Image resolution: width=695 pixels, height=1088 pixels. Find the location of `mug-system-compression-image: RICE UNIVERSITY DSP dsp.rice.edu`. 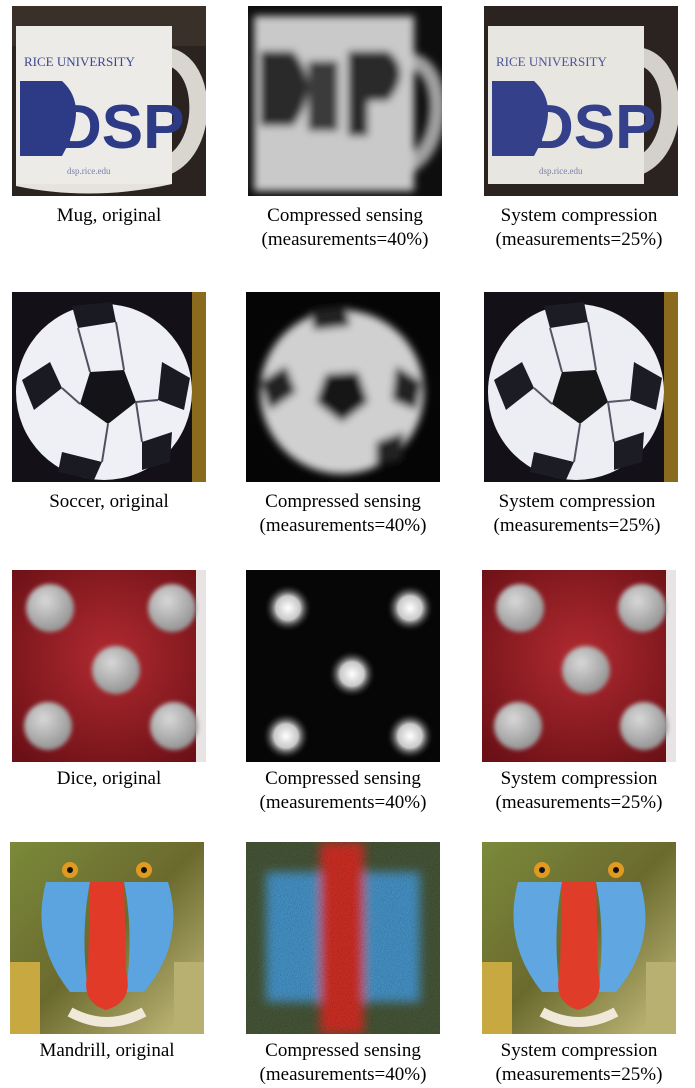

mug-system-compression-image: RICE UNIVERSITY DSP dsp.rice.edu is located at coordinates (581, 101).